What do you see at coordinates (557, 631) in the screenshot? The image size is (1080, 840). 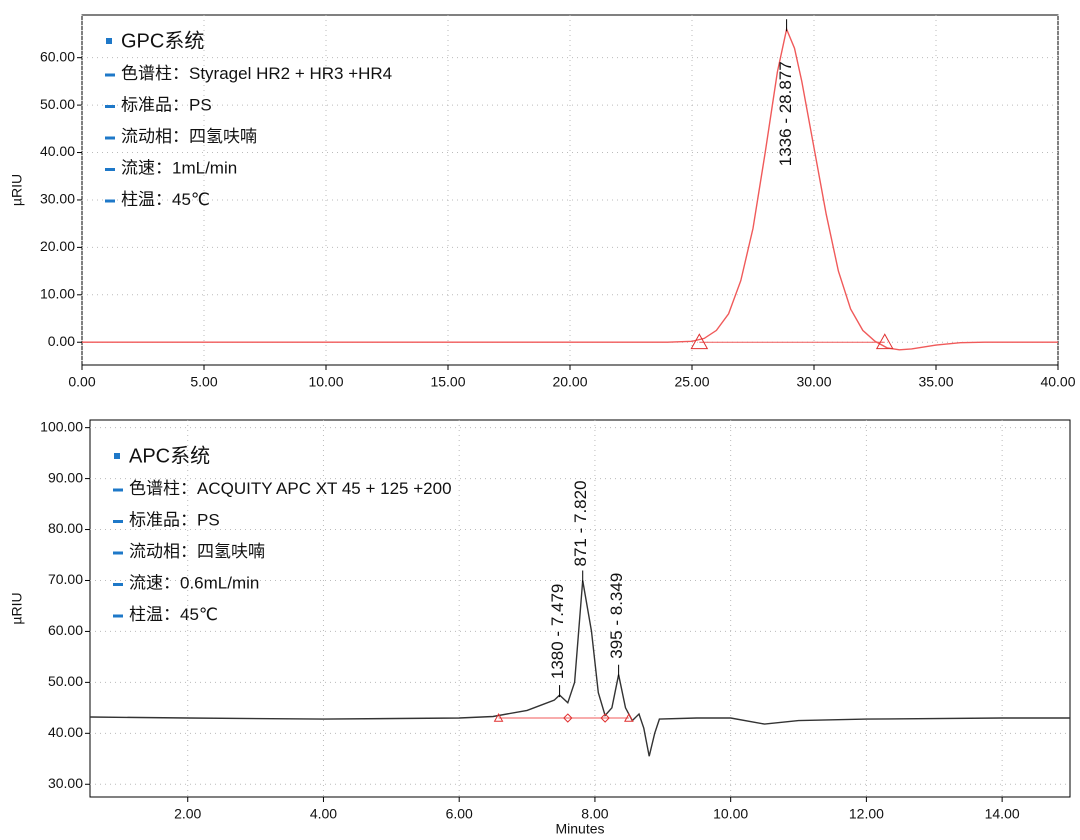 I see `peak-label: 1380 - 7.479` at bounding box center [557, 631].